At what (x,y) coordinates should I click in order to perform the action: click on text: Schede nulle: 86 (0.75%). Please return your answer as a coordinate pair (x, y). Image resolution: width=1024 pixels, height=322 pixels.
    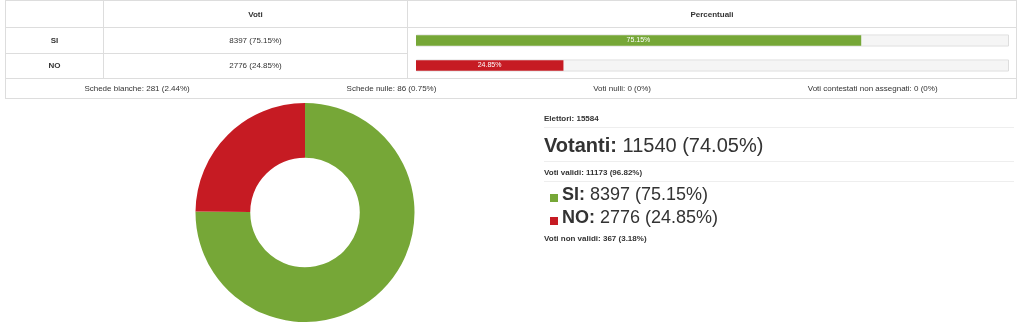
    Looking at the image, I should click on (391, 88).